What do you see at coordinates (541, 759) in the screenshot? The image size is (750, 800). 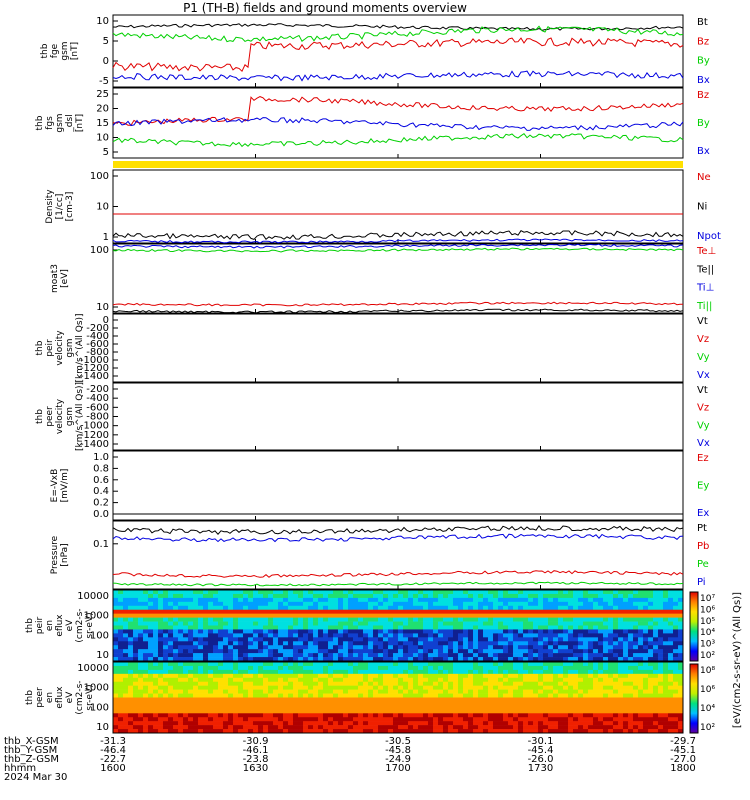 I see `x-tick-label: -26.0` at bounding box center [541, 759].